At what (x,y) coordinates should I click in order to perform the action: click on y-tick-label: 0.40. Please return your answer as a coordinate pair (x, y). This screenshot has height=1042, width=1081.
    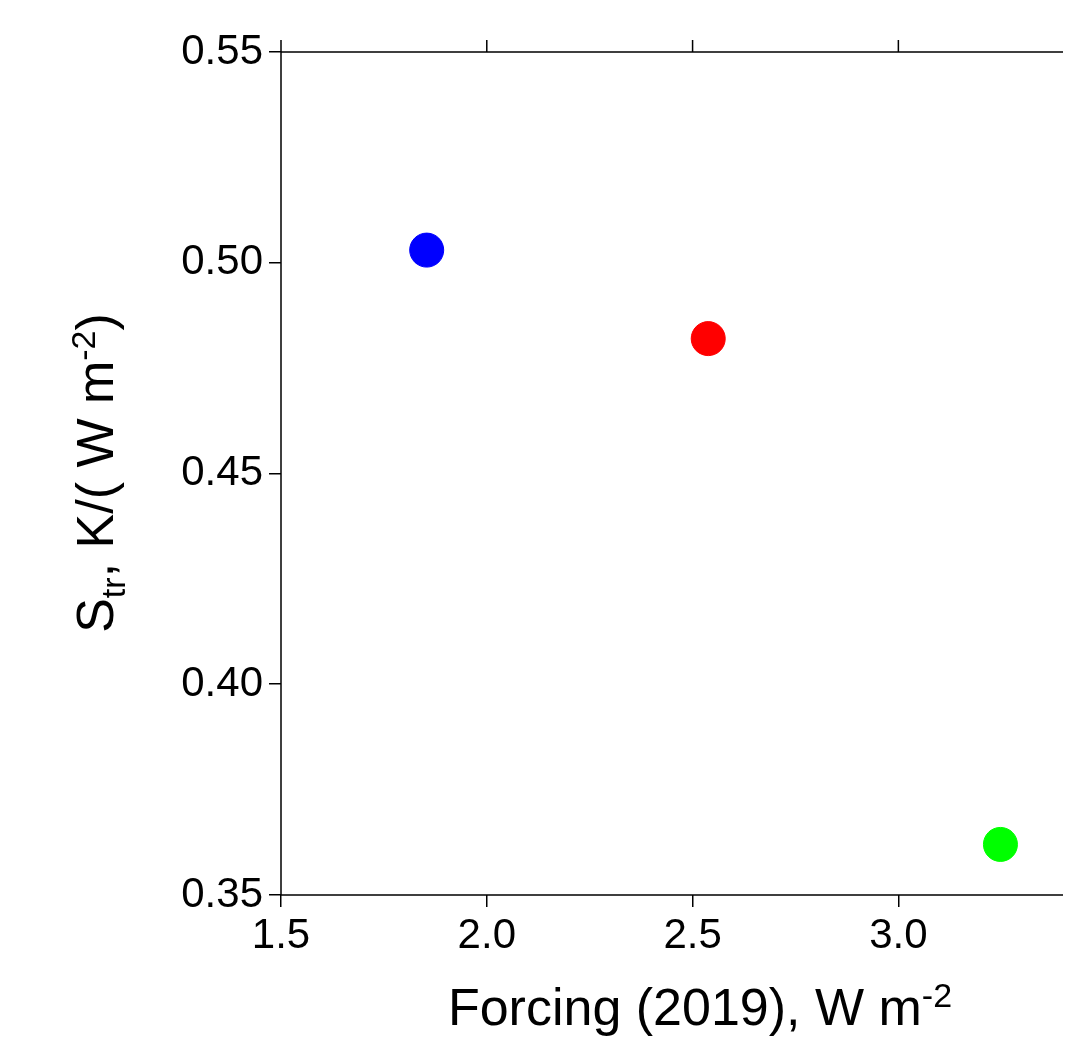
    Looking at the image, I should click on (222, 681).